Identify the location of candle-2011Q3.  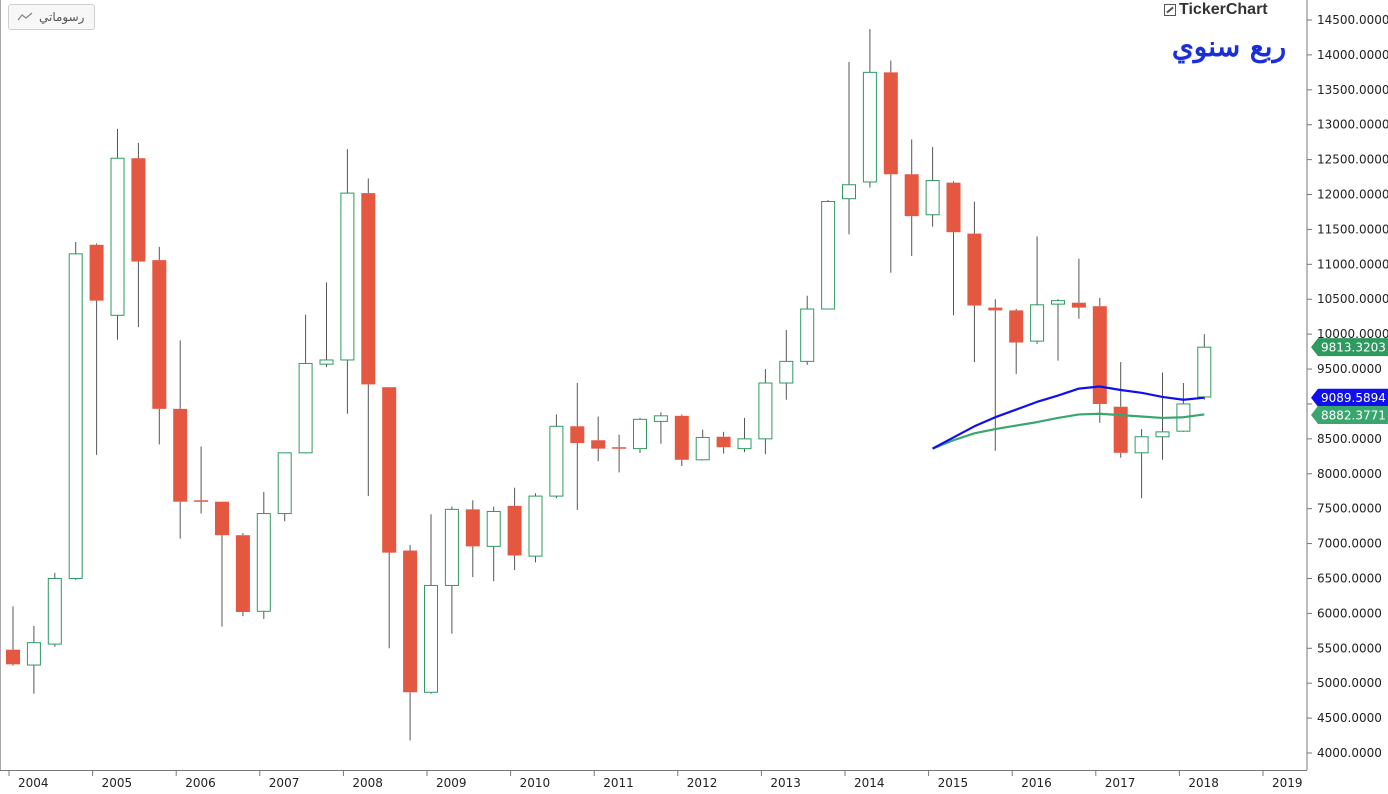
(640, 435).